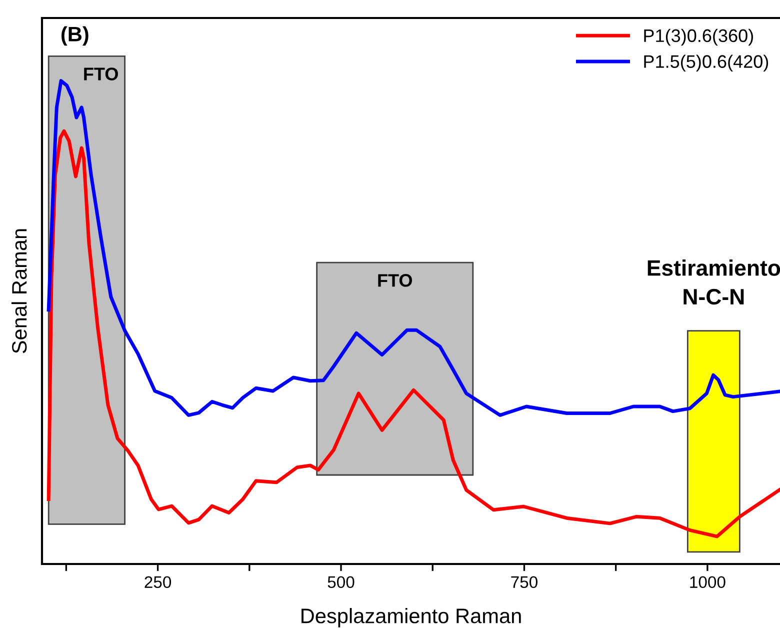 The width and height of the screenshot is (780, 640). Describe the element at coordinates (341, 582) in the screenshot. I see `x-tick-label: 500` at that location.